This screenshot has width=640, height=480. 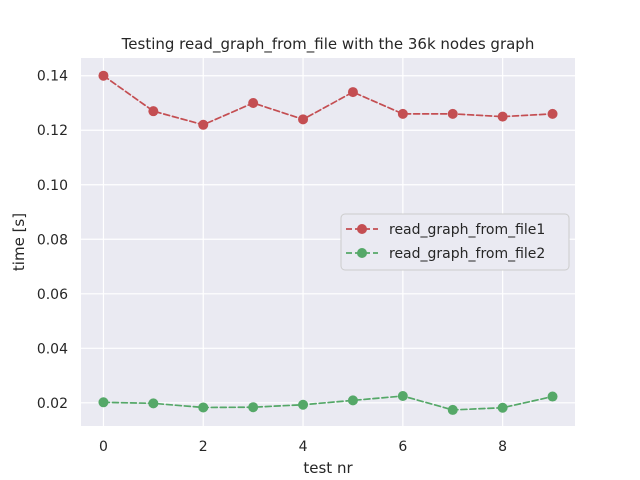 What do you see at coordinates (502, 447) in the screenshot?
I see `x-tick-label-4: 8` at bounding box center [502, 447].